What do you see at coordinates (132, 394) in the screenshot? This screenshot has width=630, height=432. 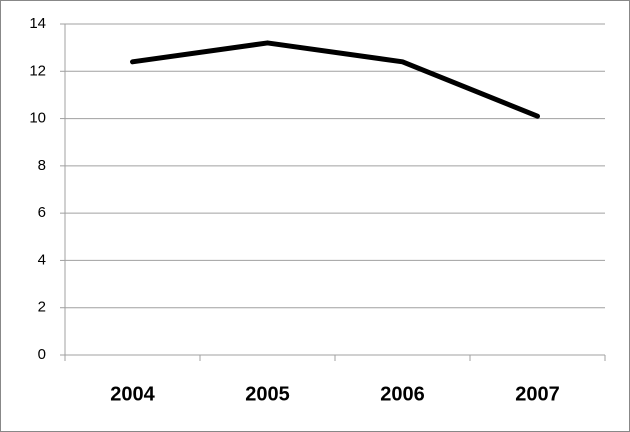 I see `x-tick-label: 2004` at bounding box center [132, 394].